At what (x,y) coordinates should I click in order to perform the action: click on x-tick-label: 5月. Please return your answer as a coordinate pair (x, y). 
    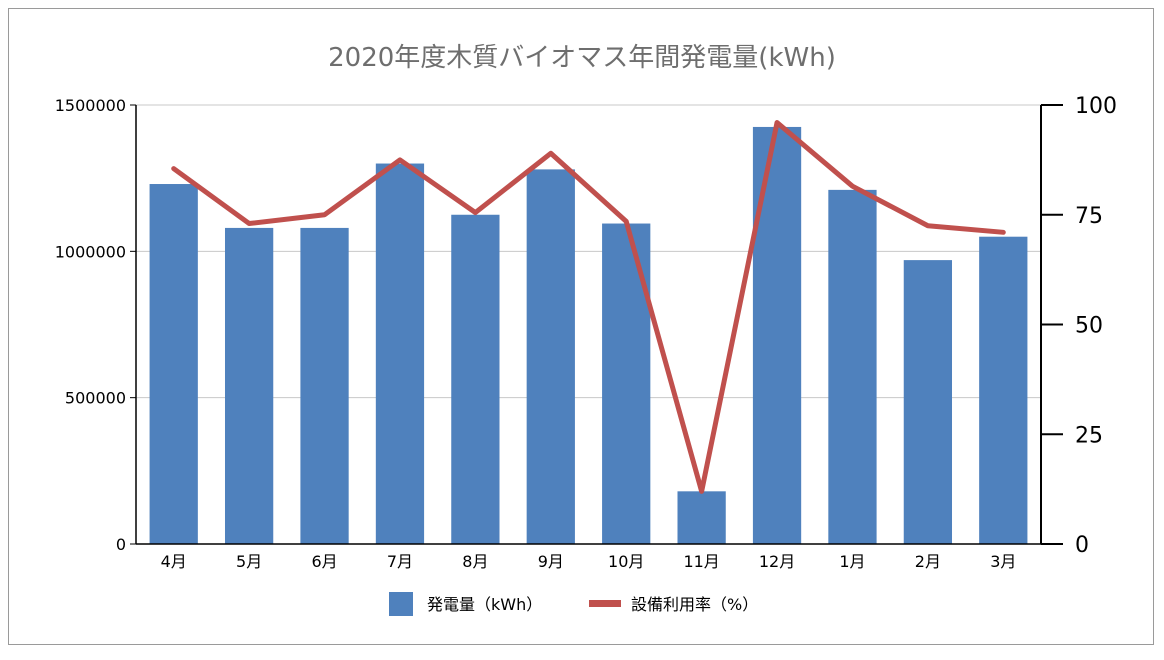
    Looking at the image, I should click on (249, 561).